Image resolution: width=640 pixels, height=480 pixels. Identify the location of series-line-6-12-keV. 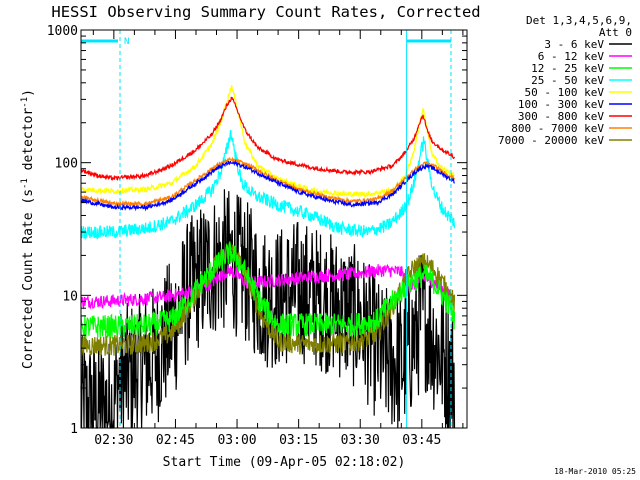
(268, 286).